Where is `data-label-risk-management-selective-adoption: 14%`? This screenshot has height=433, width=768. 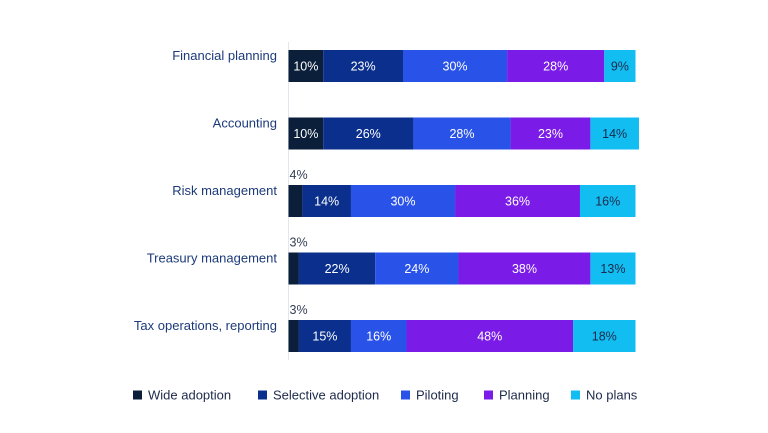
data-label-risk-management-selective-adoption: 14% is located at coordinates (326, 202).